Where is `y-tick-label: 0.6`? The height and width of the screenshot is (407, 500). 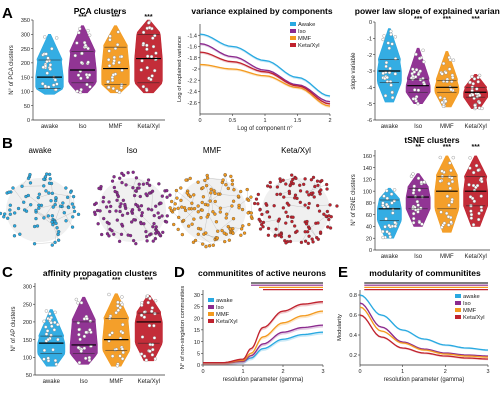
y-tick-label: 0.6 is located at coordinates (353, 316).